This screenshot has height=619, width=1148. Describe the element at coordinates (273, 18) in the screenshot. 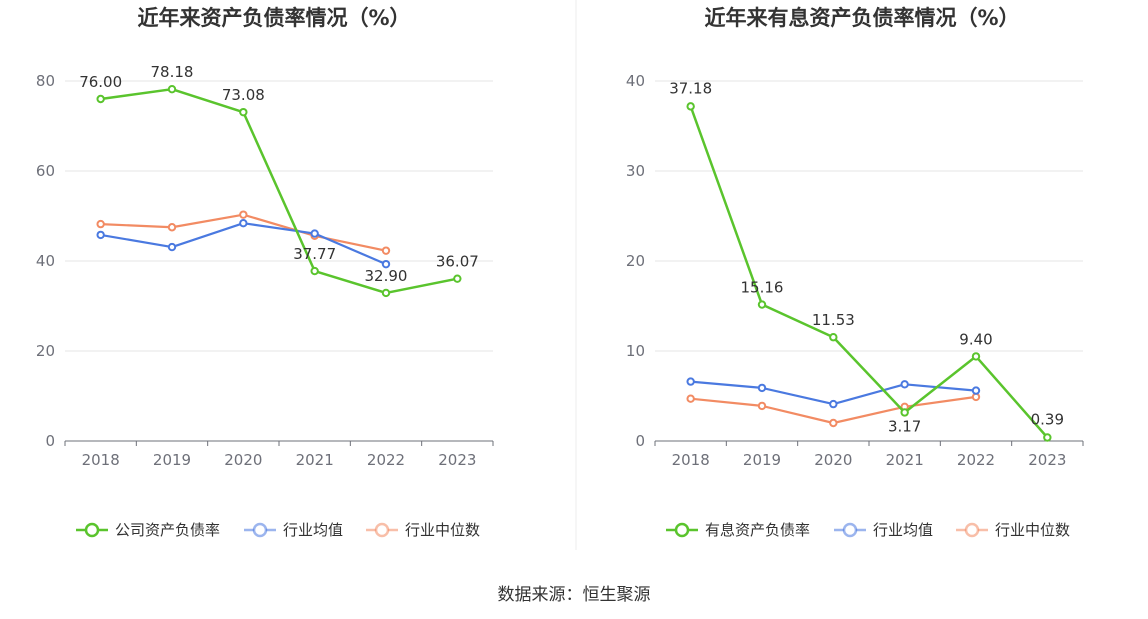

I see `chart-title: 近年来资产负债率情况（%）` at that location.